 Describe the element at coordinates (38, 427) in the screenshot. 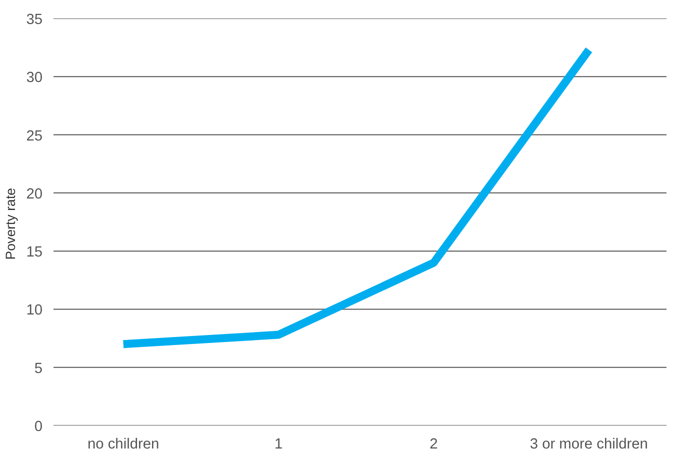

I see `y-tick-label: 0` at that location.